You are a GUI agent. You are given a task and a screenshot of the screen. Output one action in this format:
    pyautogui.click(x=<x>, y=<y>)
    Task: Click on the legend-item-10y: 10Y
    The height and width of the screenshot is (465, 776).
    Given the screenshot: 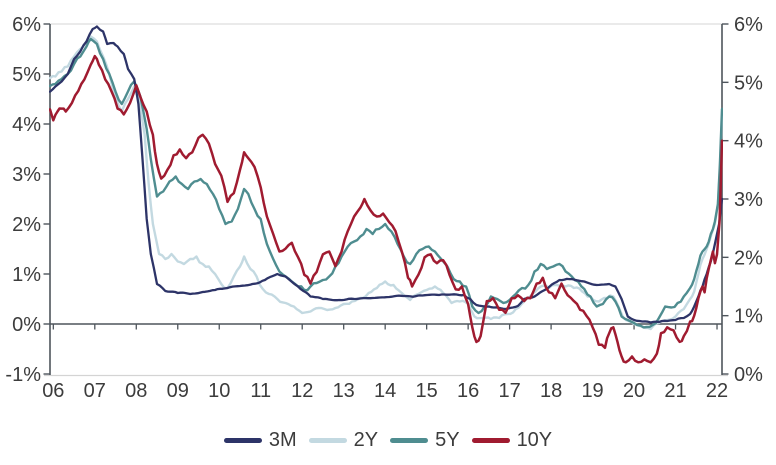 What is the action you would take?
    pyautogui.click(x=512, y=440)
    